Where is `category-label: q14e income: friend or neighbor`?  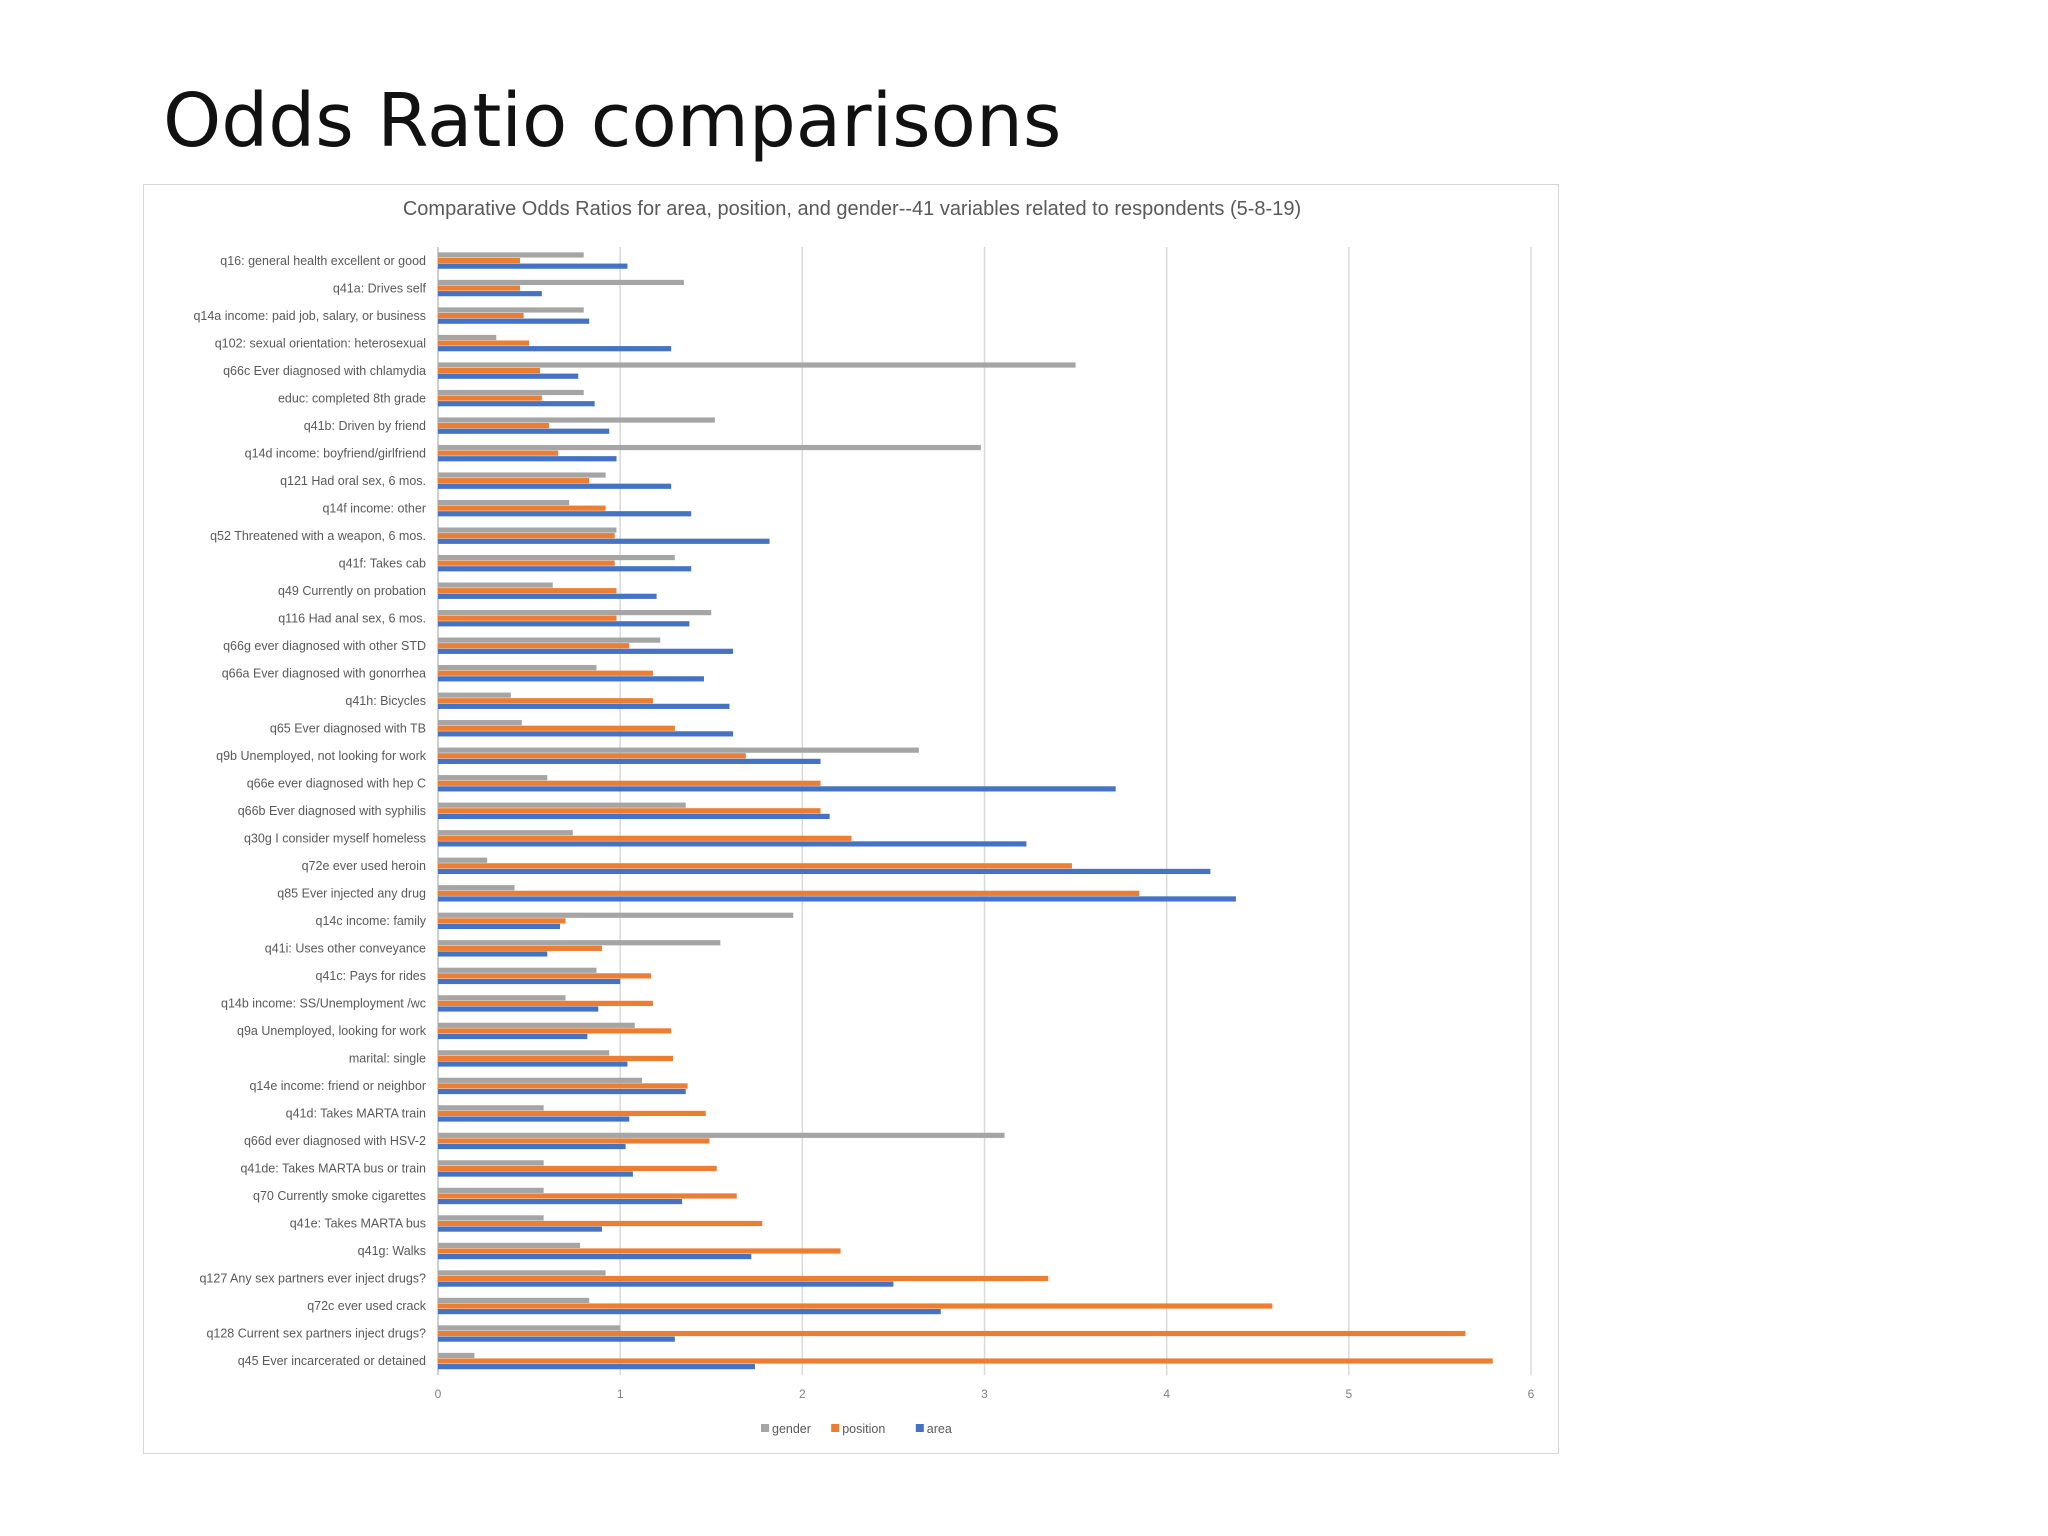 category-label: q14e income: friend or neighbor is located at coordinates (337, 1086).